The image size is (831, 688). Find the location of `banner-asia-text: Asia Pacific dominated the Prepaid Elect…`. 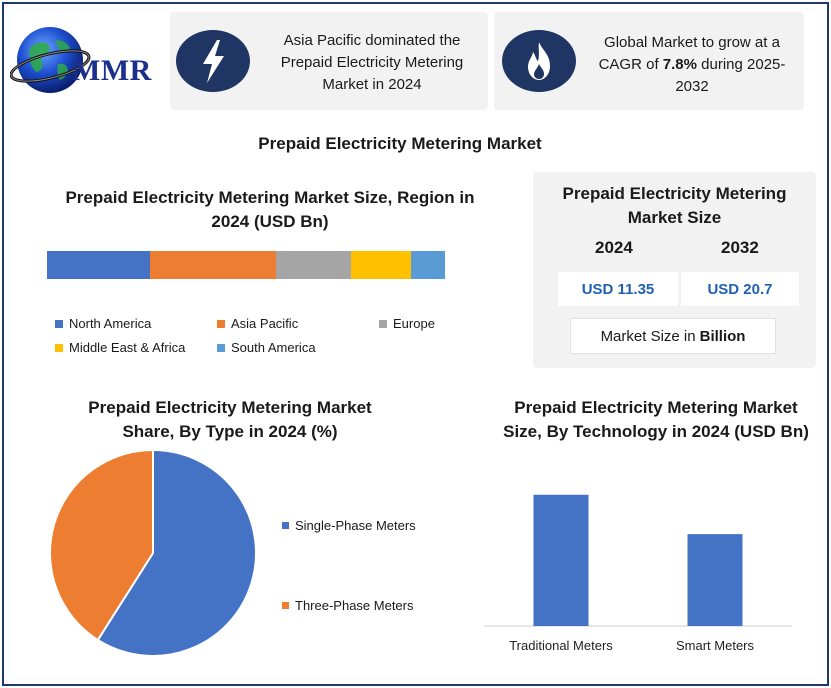

banner-asia-text: Asia Pacific dominated the Prepaid Elect… is located at coordinates (372, 62).